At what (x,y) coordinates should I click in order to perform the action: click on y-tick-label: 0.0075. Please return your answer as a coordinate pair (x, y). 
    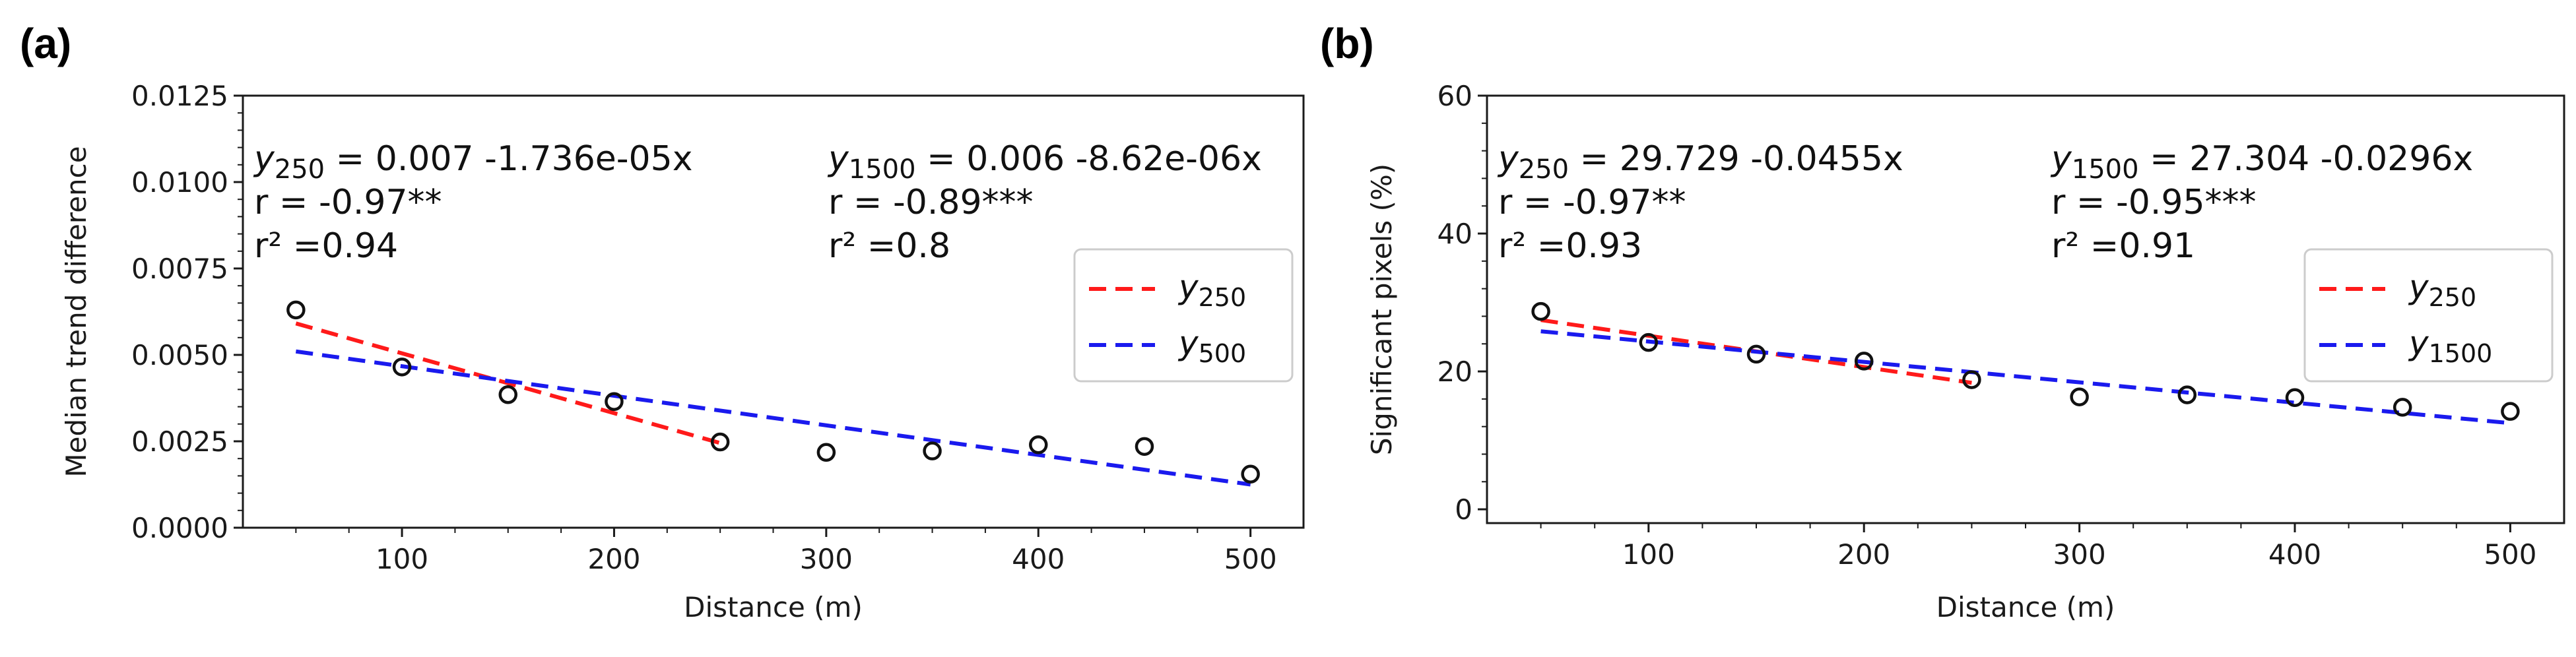
    Looking at the image, I should click on (179, 269).